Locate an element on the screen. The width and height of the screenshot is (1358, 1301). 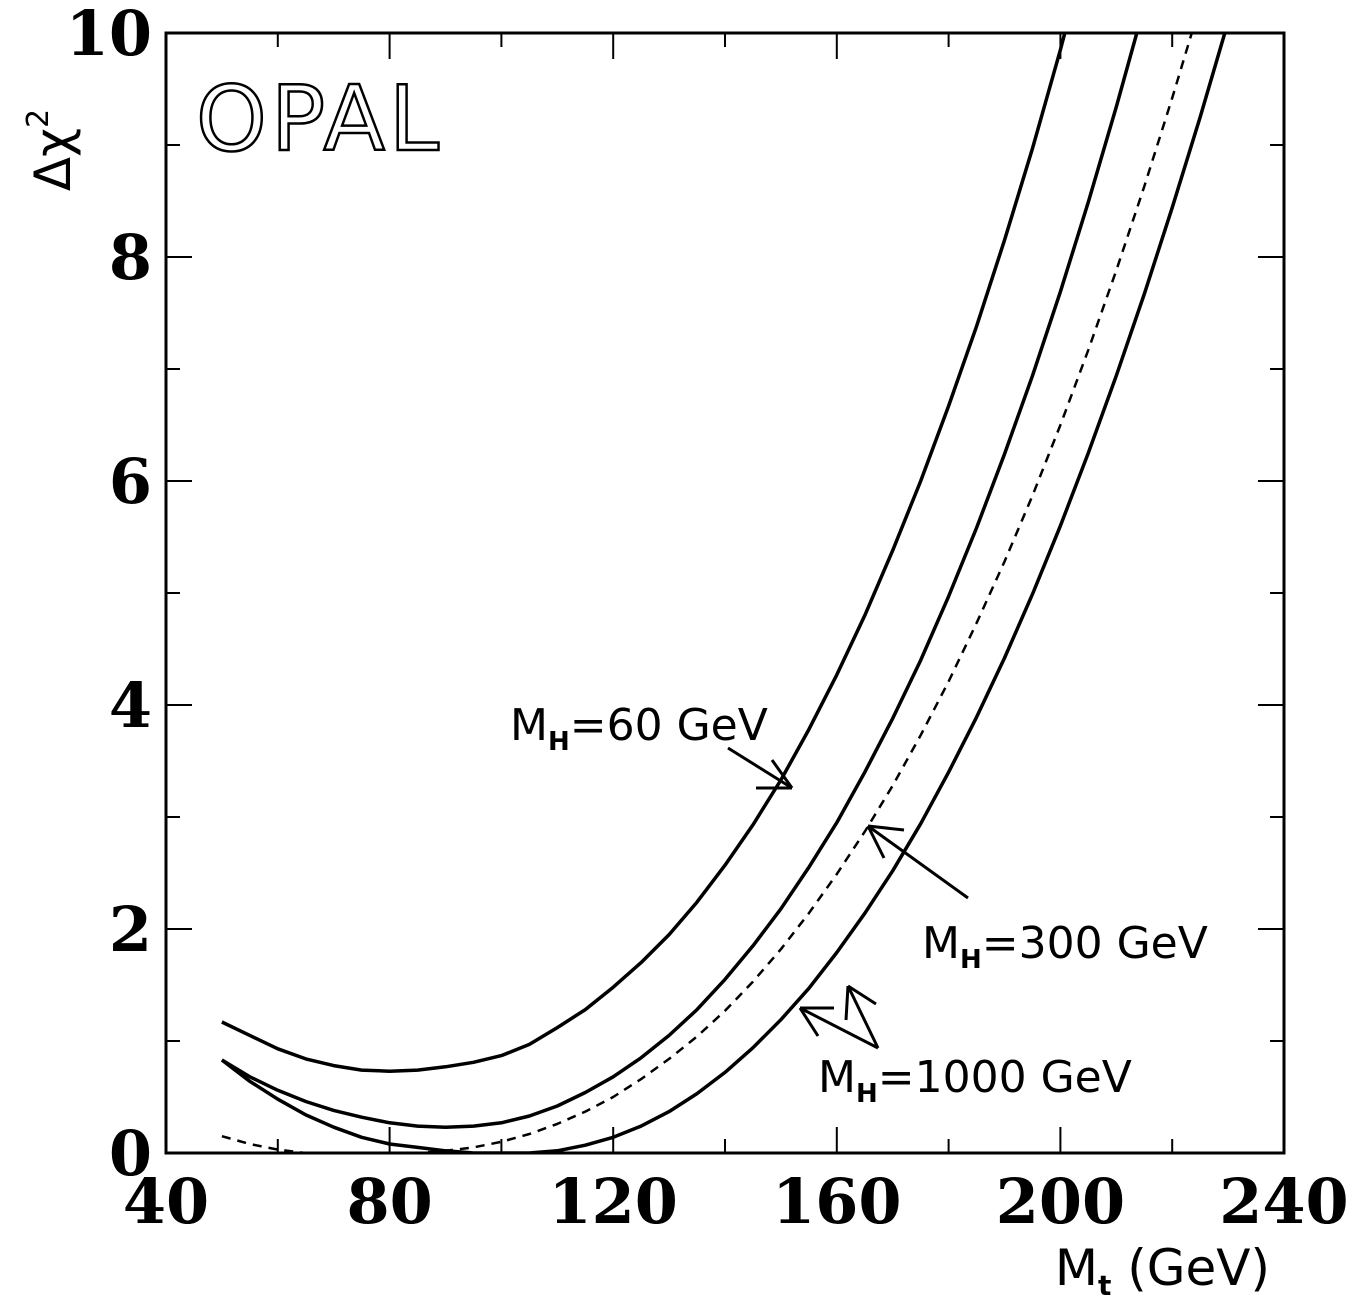
annotation-mh-60-sub: H is located at coordinates (559, 742).